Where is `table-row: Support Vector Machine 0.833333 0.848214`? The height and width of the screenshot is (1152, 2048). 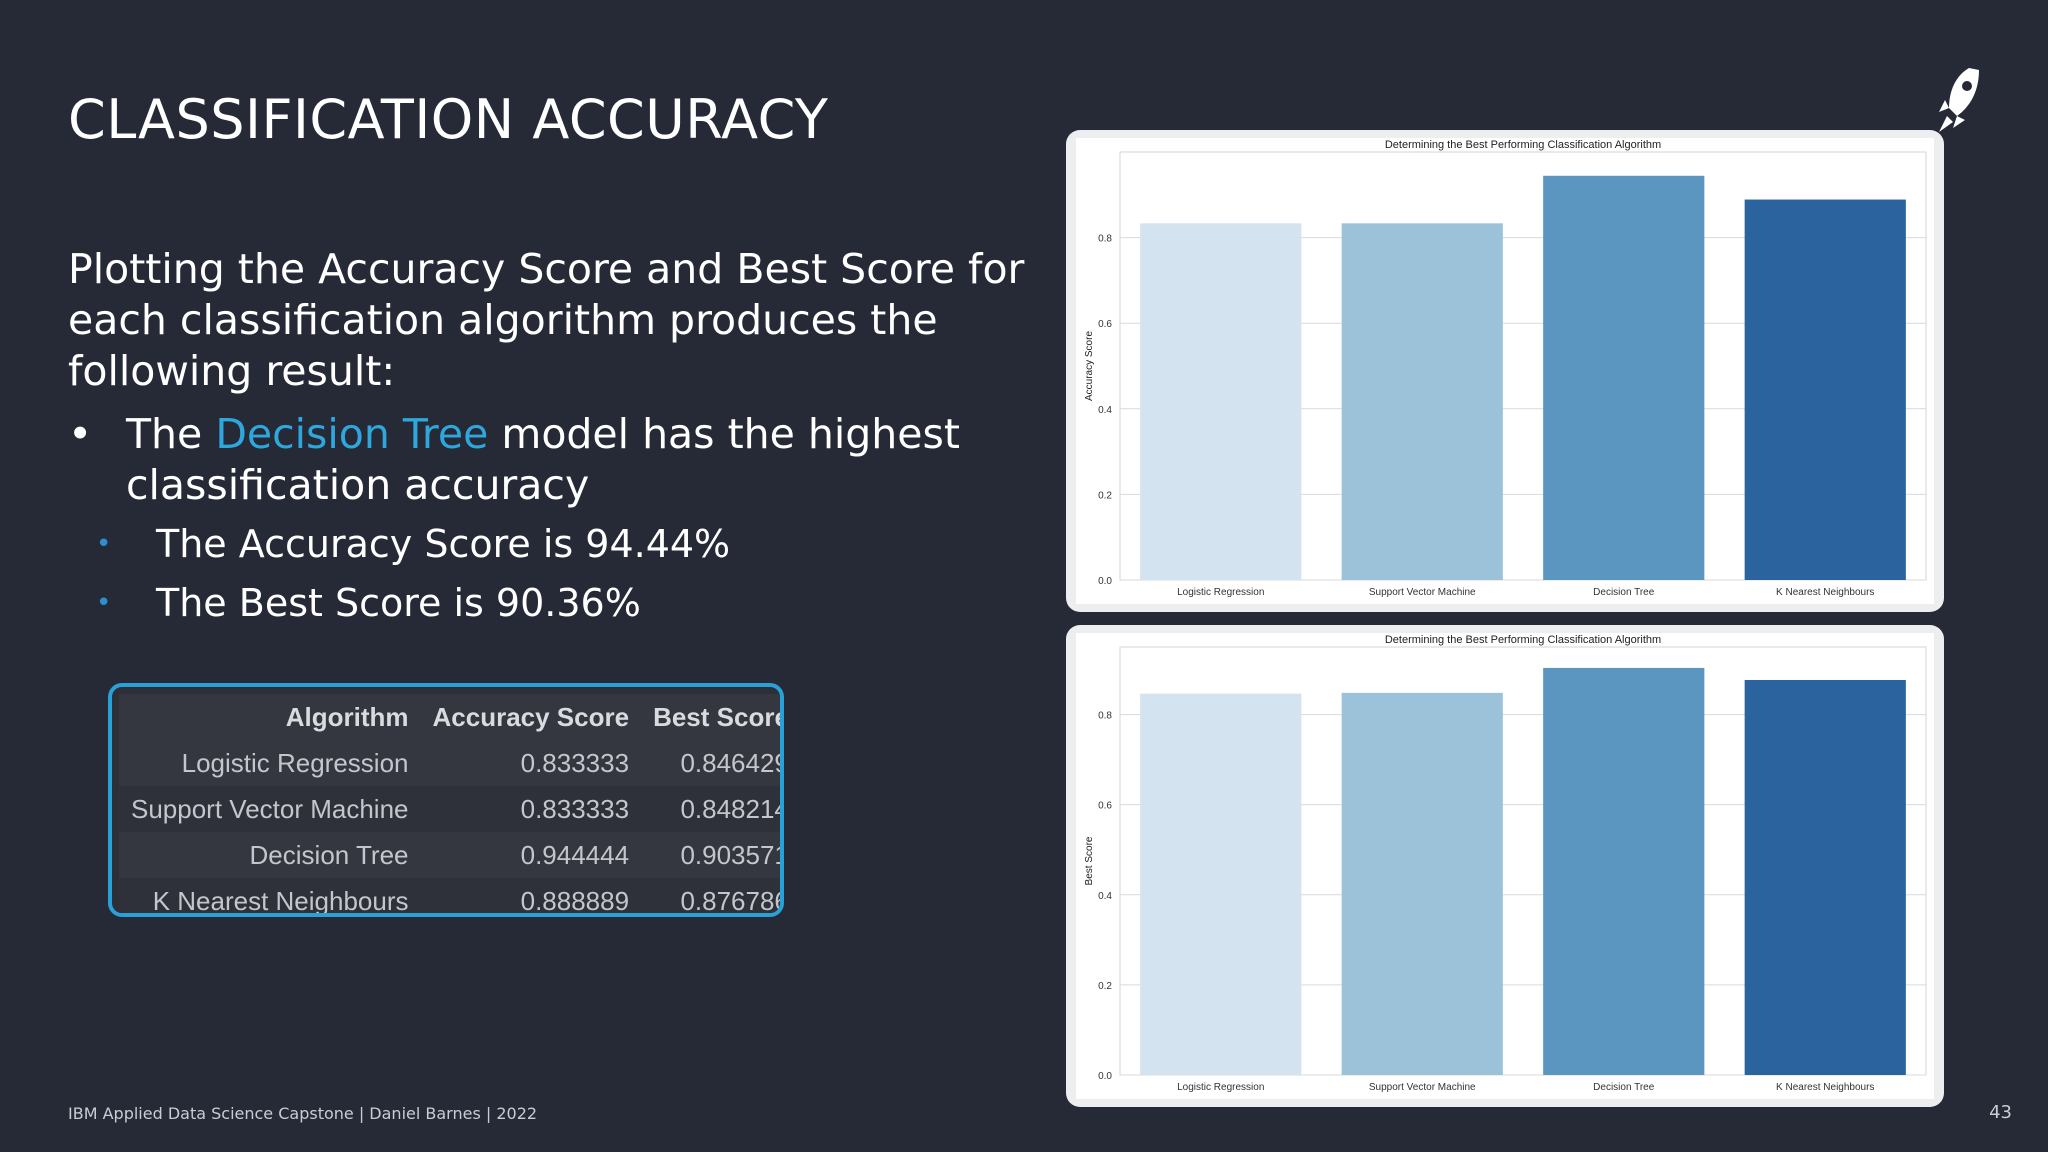
table-row: Support Vector Machine 0.833333 0.848214 is located at coordinates (449, 809).